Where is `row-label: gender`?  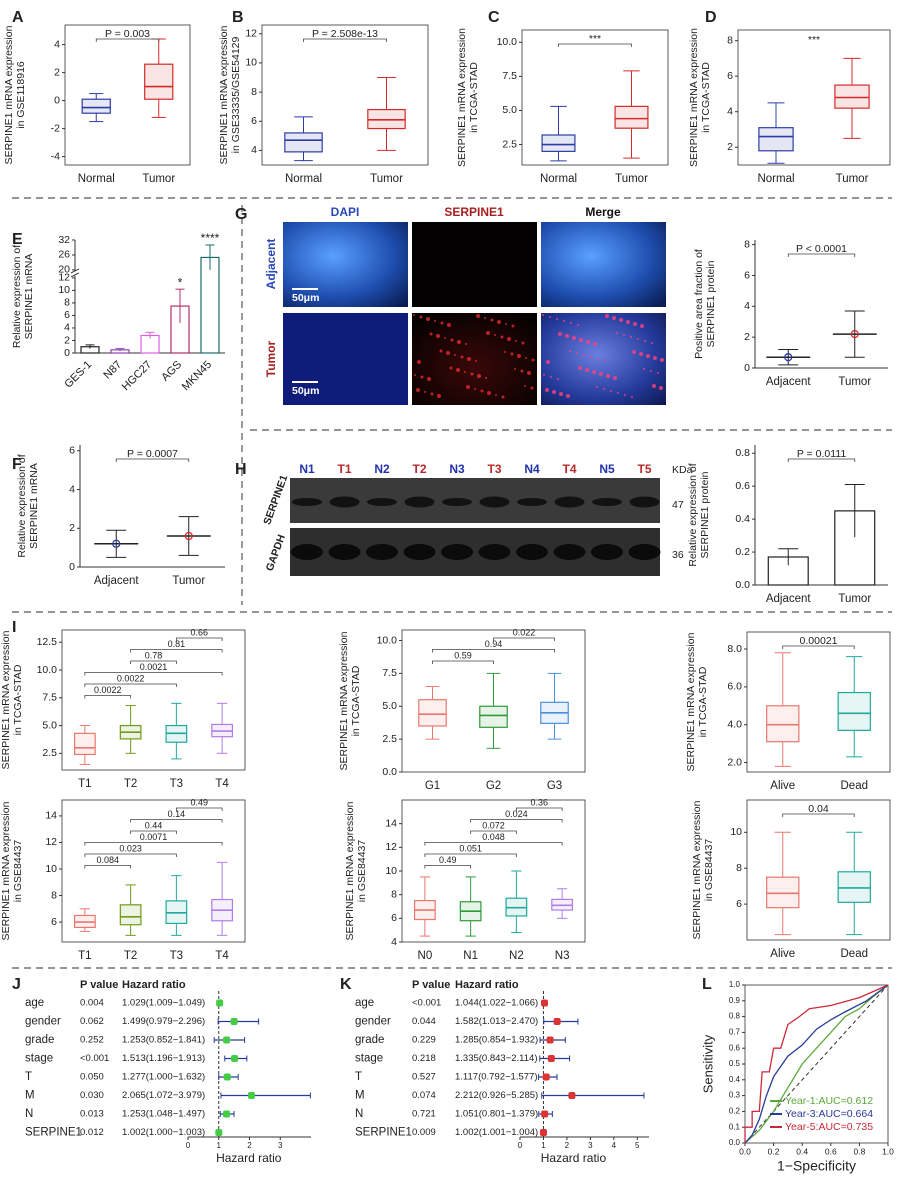
row-label: gender is located at coordinates (43, 1022).